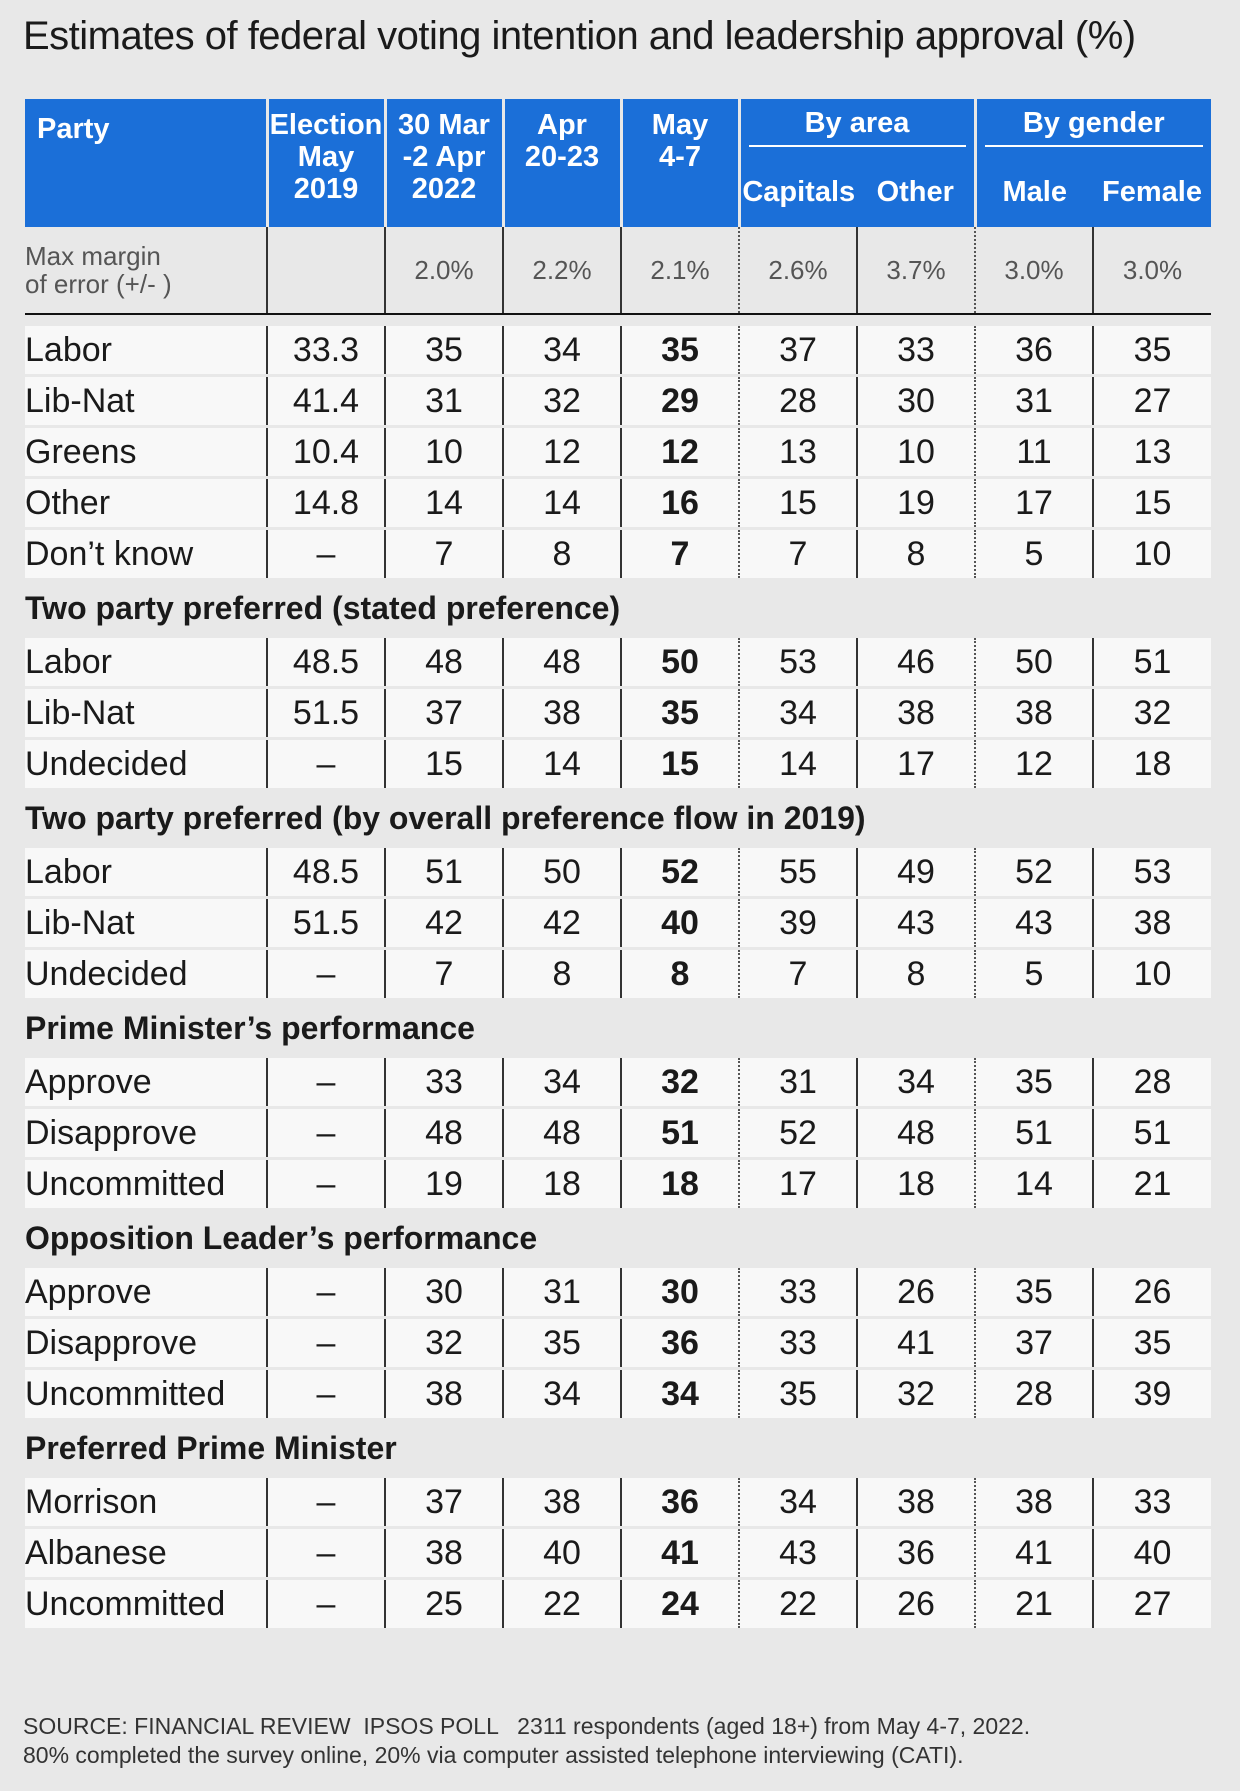 This screenshot has height=1791, width=1240. I want to click on cell: 13, so click(1151, 452).